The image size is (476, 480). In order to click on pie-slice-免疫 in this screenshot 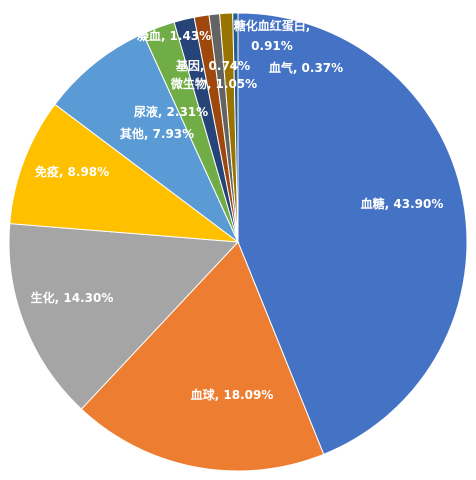, I will do `click(124, 173)`.